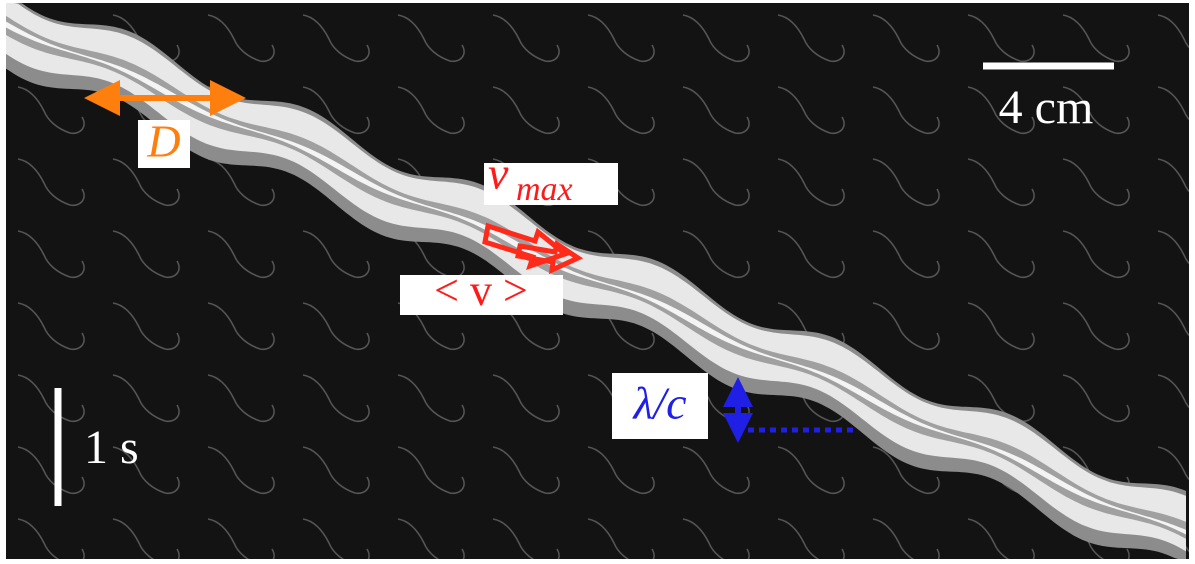 The image size is (1195, 564). What do you see at coordinates (549, 257) in the screenshot?
I see `mean-speed-arrow` at bounding box center [549, 257].